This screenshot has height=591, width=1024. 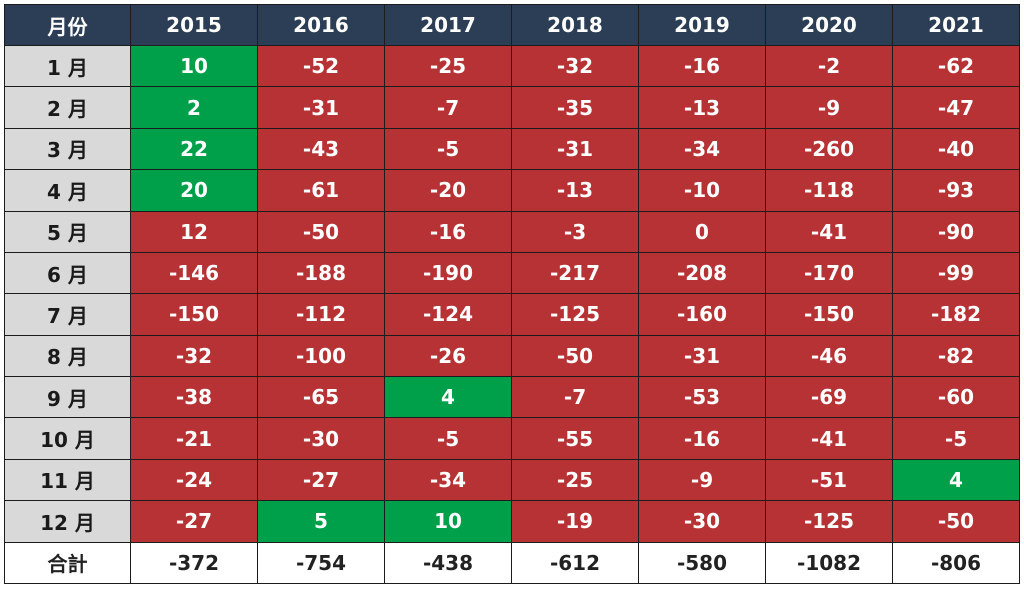 I want to click on table-row: 5 月 12 -50 -16 -3 0 -41 -90, so click(x=512, y=231).